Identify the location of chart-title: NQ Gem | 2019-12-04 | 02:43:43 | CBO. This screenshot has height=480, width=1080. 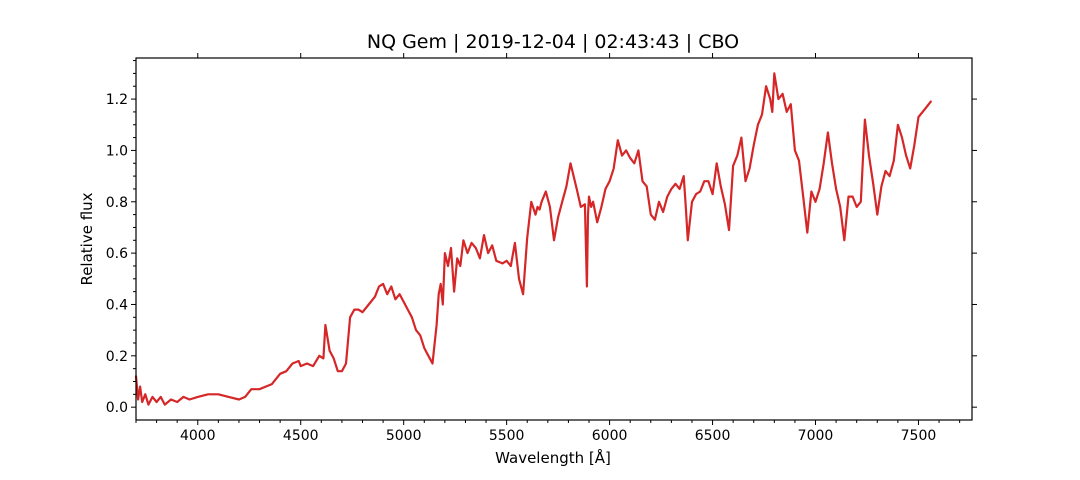
(553, 42).